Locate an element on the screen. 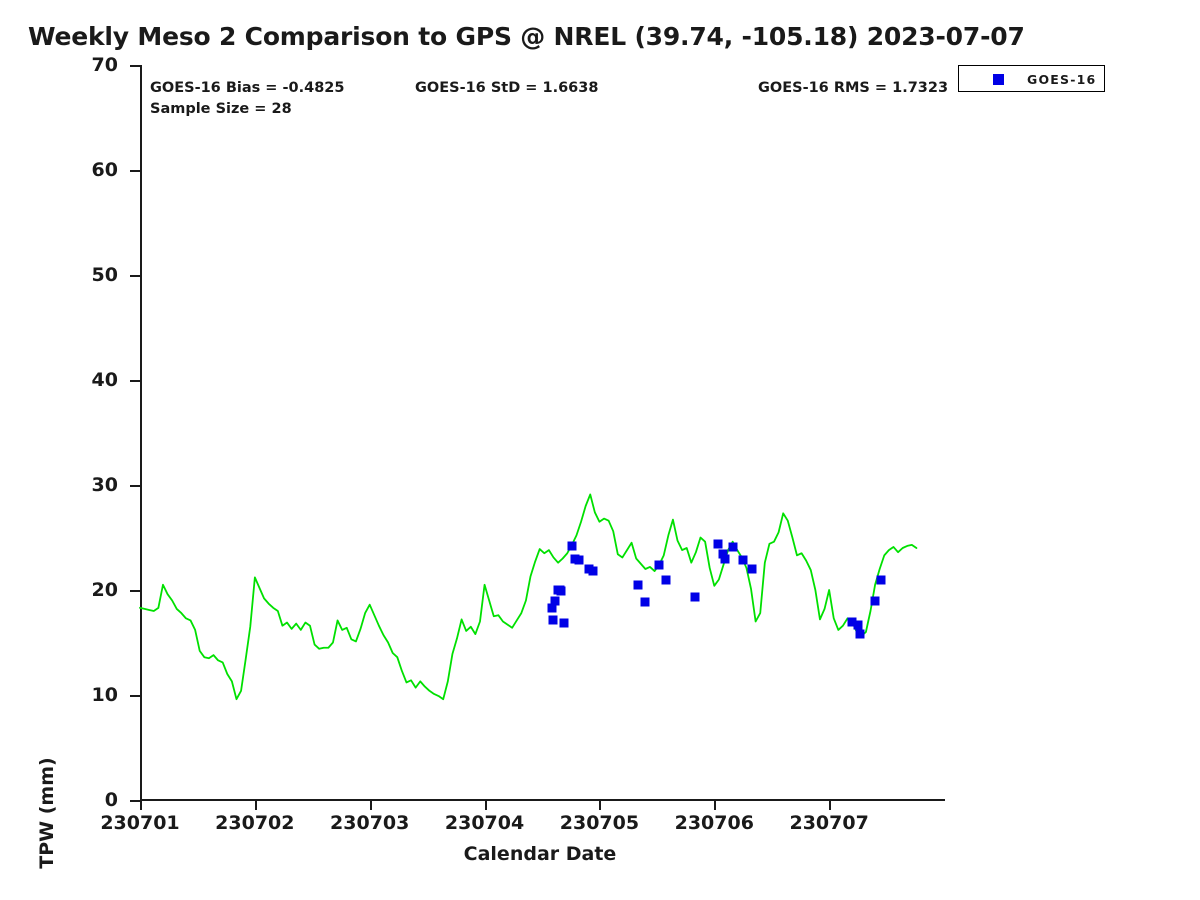 This screenshot has width=1200, height=900. y-axis-line is located at coordinates (141, 433).